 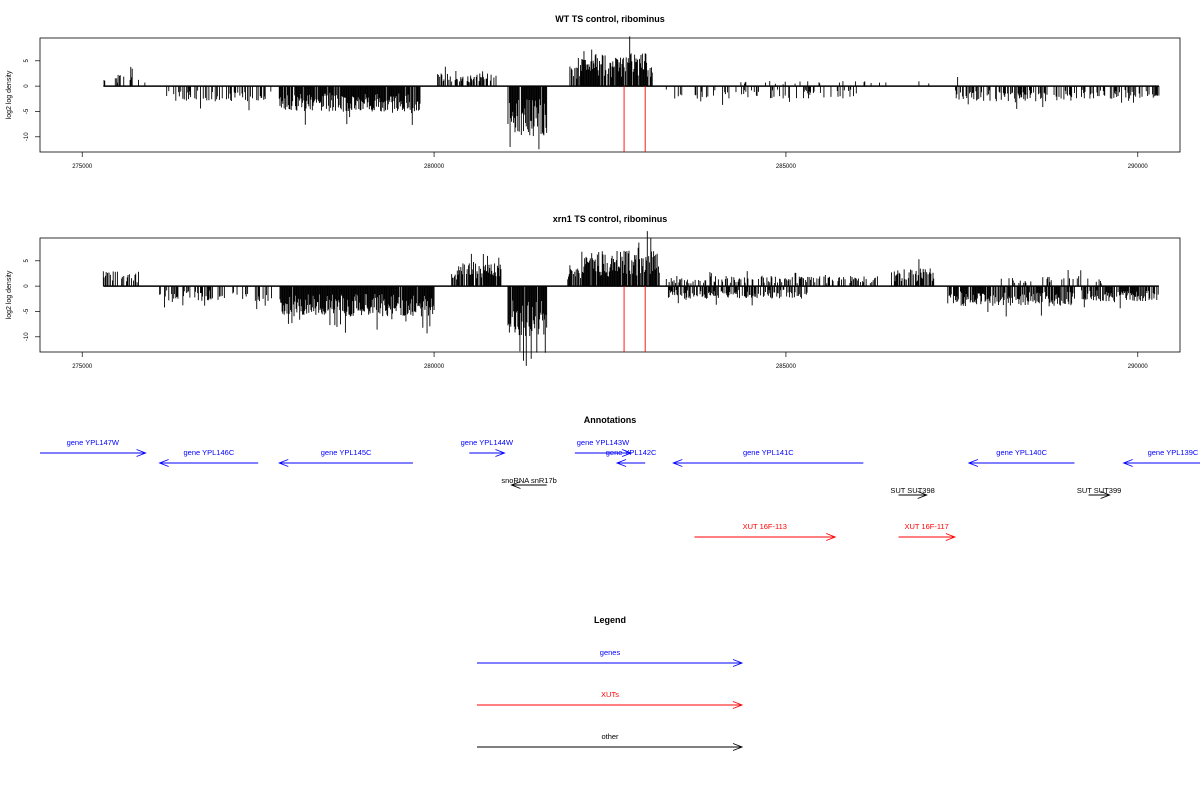 What do you see at coordinates (610, 699) in the screenshot?
I see `legend-item-xut: XUTs` at bounding box center [610, 699].